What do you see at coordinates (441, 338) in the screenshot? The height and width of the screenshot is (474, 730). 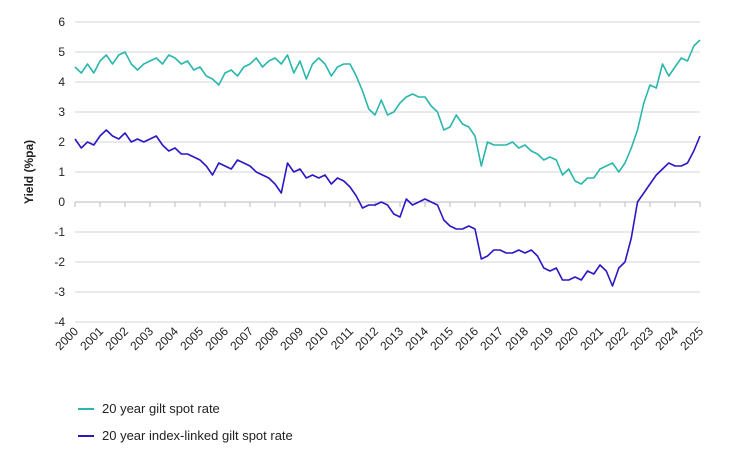 I see `x-tick-label: 2015` at bounding box center [441, 338].